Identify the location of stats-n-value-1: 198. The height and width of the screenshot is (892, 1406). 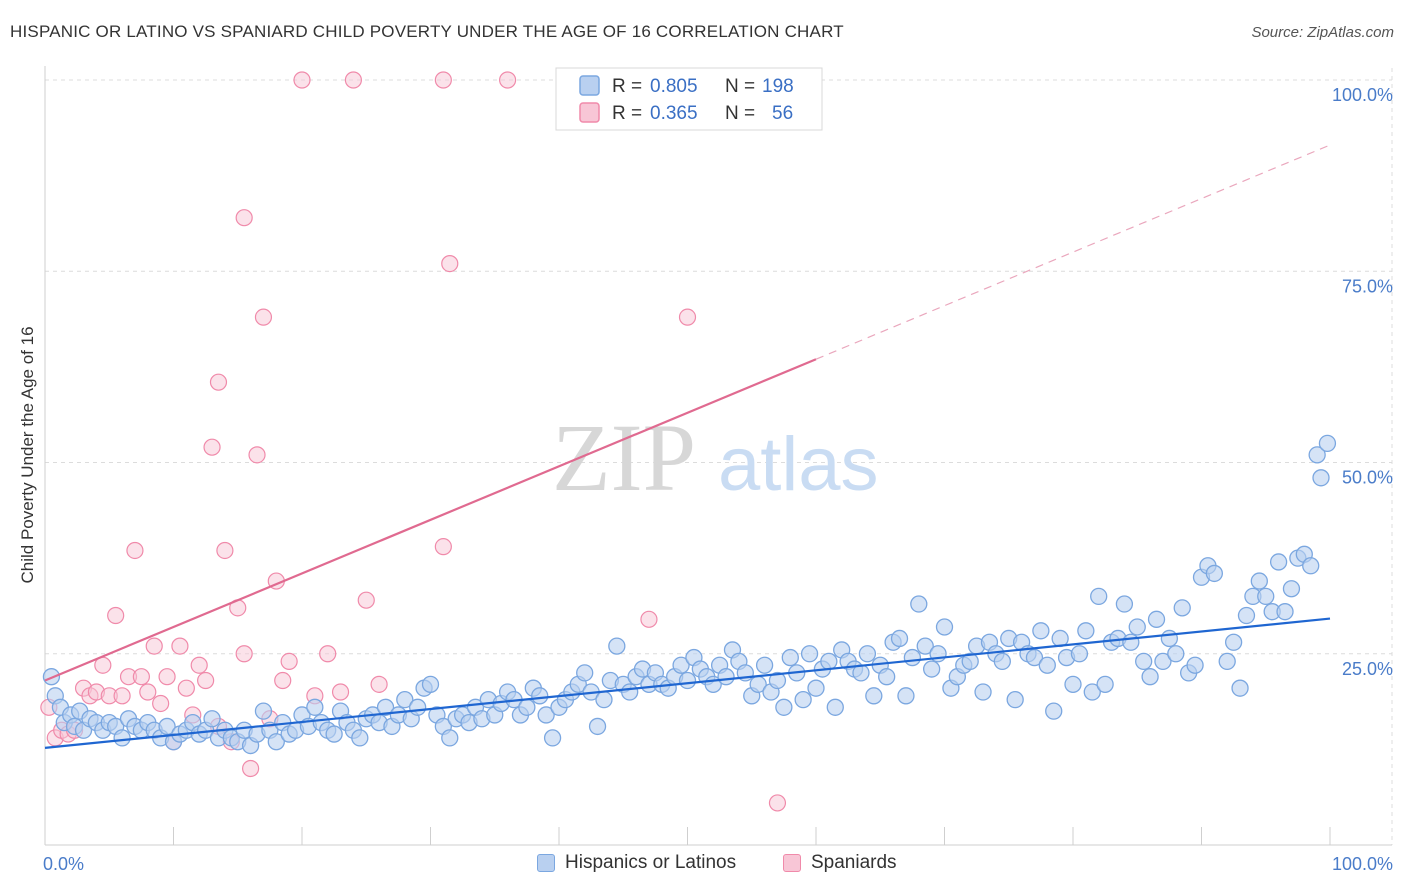
(778, 86).